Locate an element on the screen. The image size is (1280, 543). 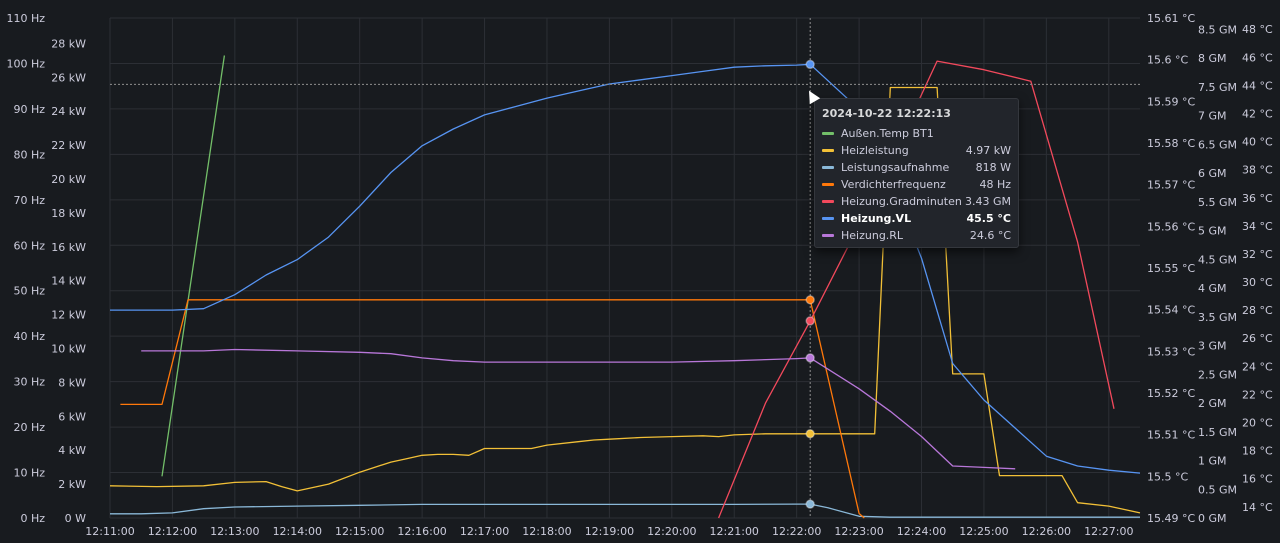
tooltip-row-vl: Heizung.VL 45.5 °C is located at coordinates (916, 218).